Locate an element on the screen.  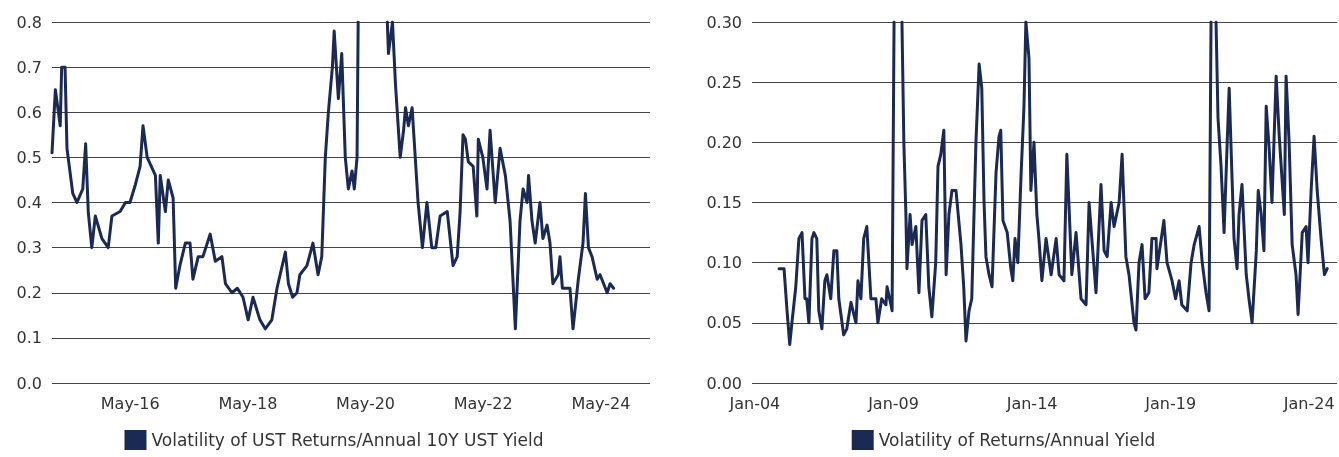
y-tick-label: 0.20 is located at coordinates (724, 142).